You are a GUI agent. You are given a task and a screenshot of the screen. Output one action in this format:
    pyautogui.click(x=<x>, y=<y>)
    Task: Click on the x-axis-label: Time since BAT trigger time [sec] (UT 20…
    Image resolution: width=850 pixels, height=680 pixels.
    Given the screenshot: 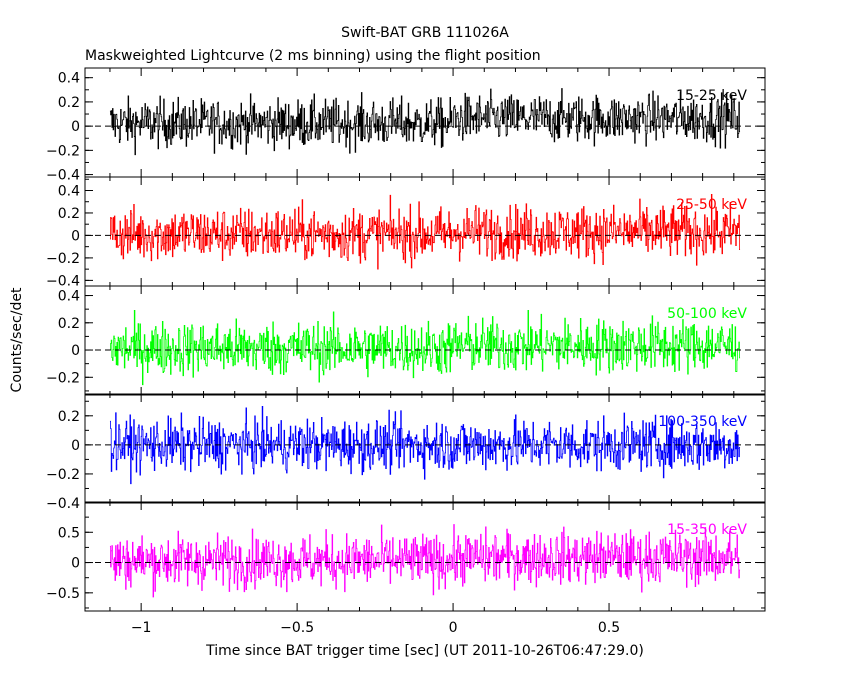 What is the action you would take?
    pyautogui.click(x=424, y=651)
    